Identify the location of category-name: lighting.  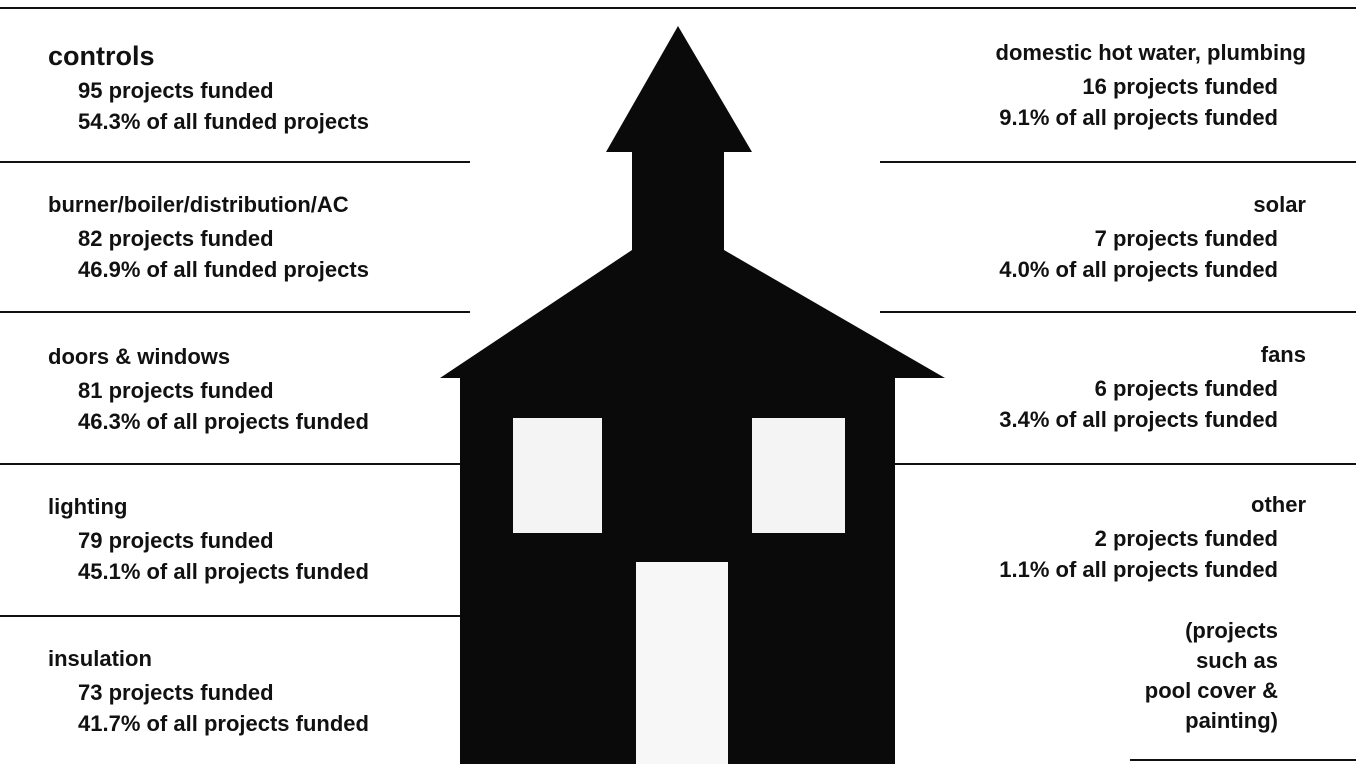
(87, 506).